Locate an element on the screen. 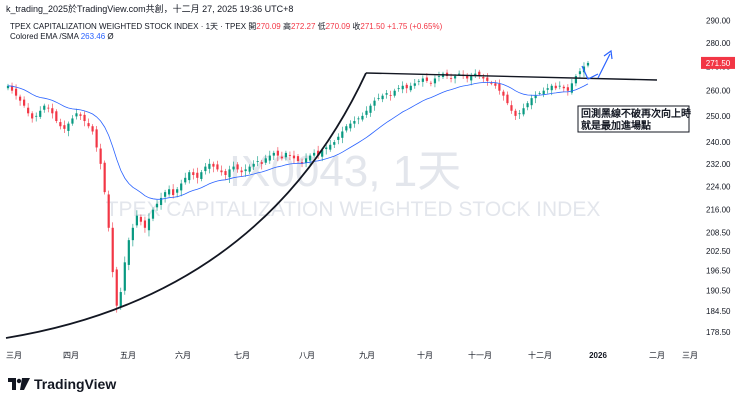  x-tick-label: 三月 is located at coordinates (14, 355).